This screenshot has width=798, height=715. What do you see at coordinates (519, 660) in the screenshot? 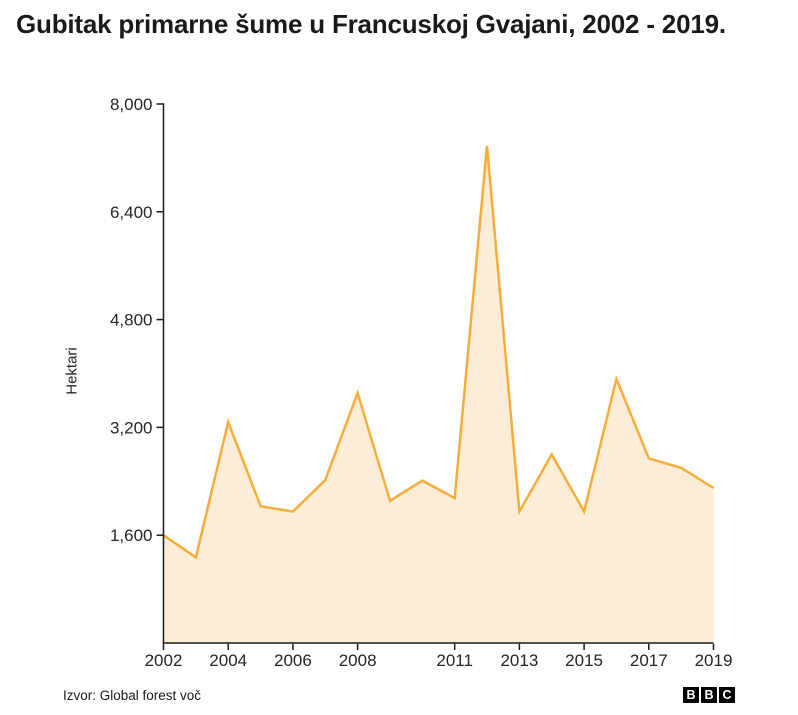
I see `x-tick-label: 2013` at bounding box center [519, 660].